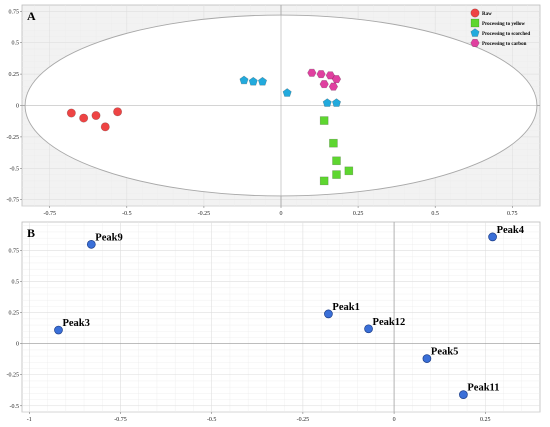 The width and height of the screenshot is (550, 427). What do you see at coordinates (444, 352) in the screenshot?
I see `point-label-peak5: Peak5` at bounding box center [444, 352].